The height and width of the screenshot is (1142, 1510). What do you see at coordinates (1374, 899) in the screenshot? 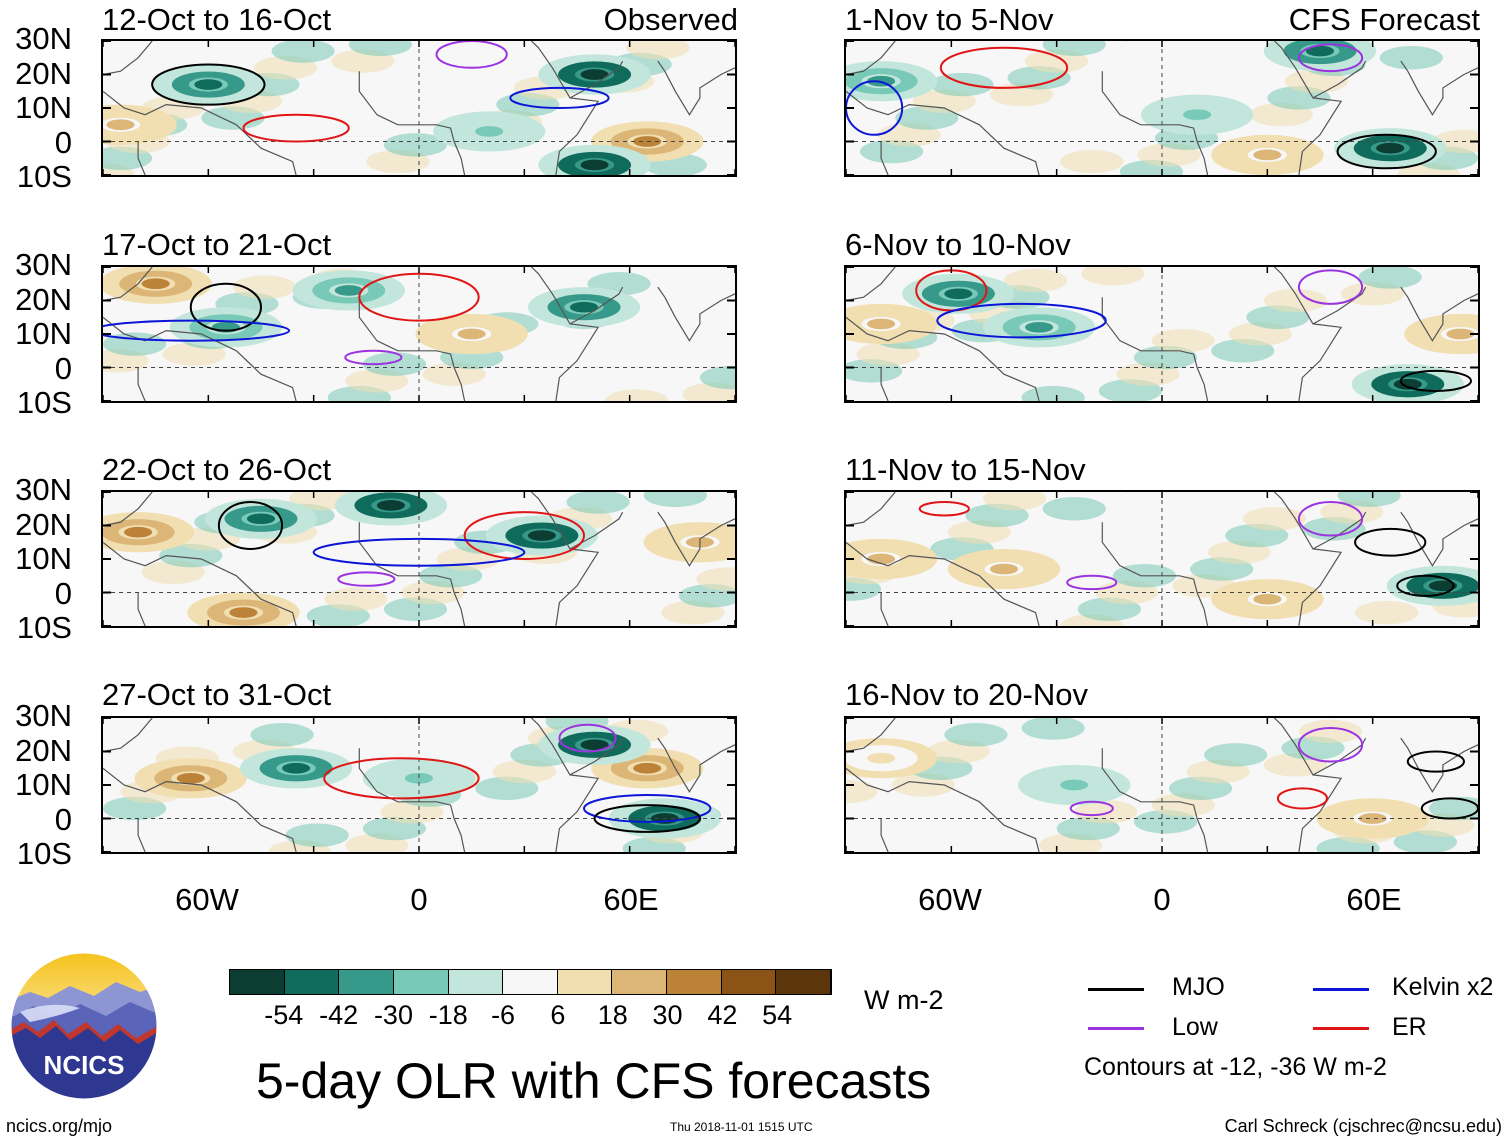
I see `lon-tick-label: 60E` at bounding box center [1374, 899].